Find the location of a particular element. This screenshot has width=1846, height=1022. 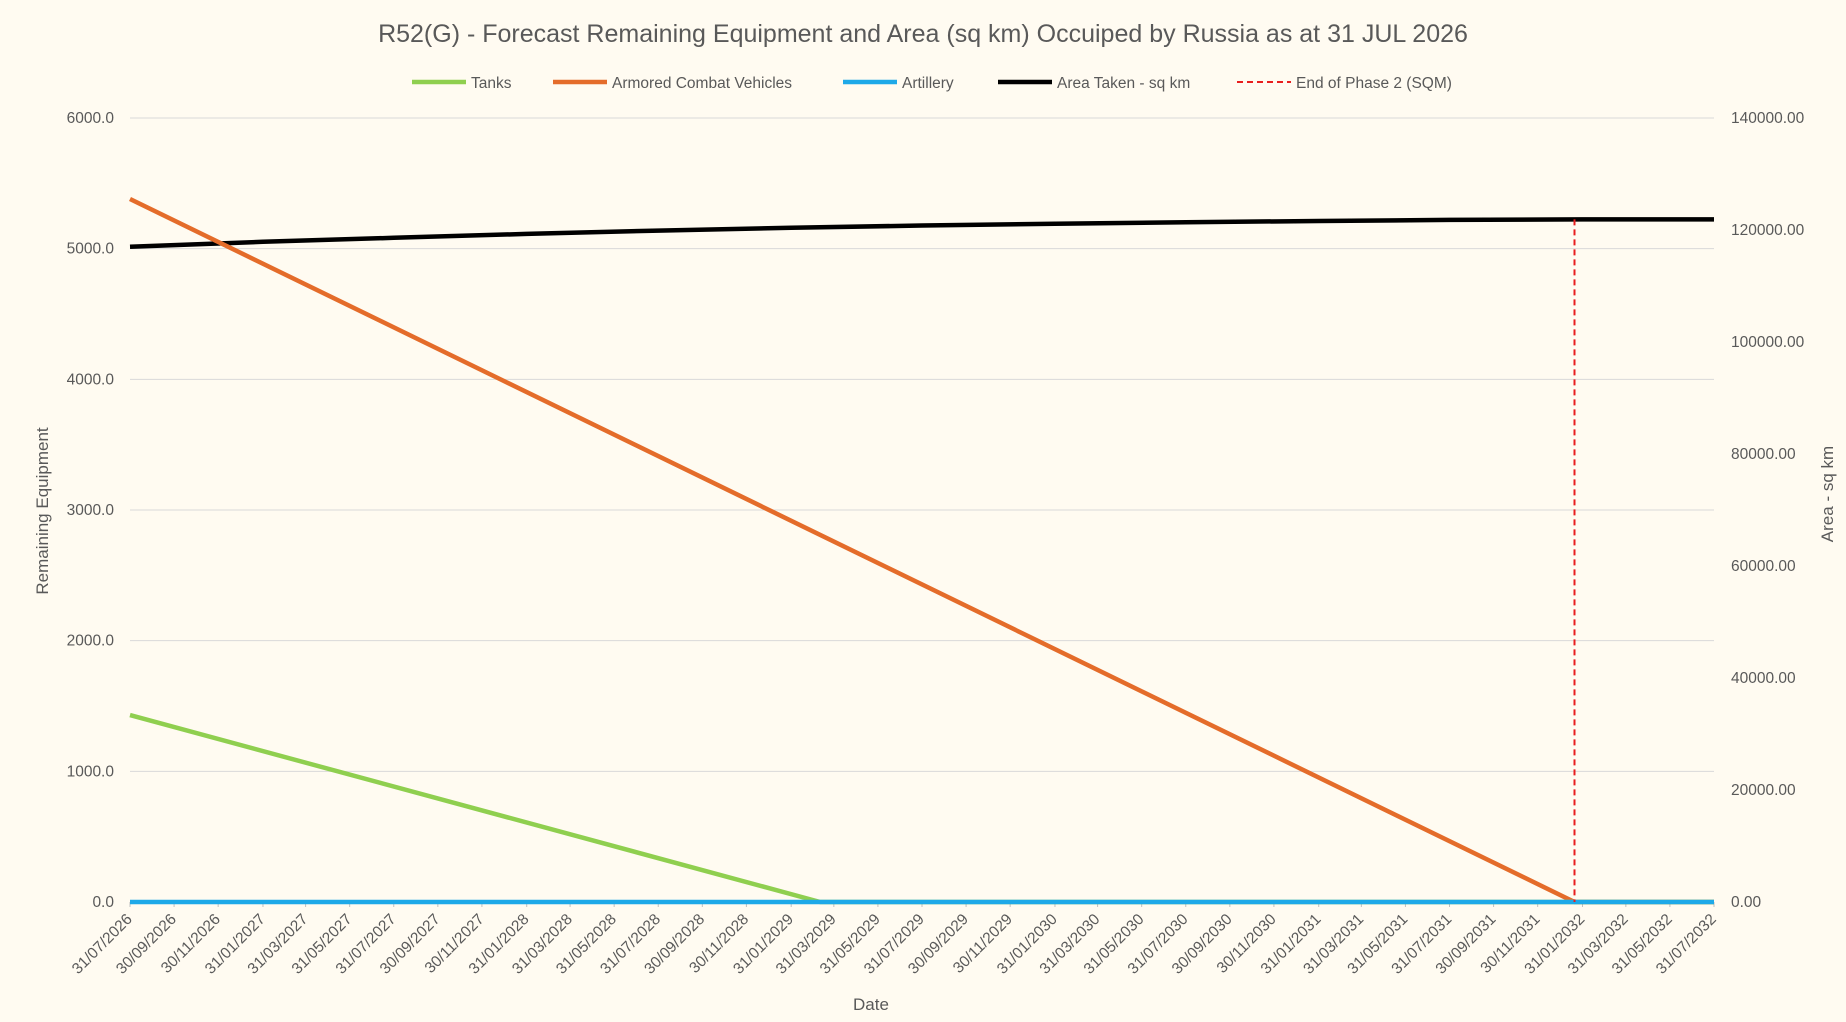

y-tick-label: 0.0 is located at coordinates (103, 902).